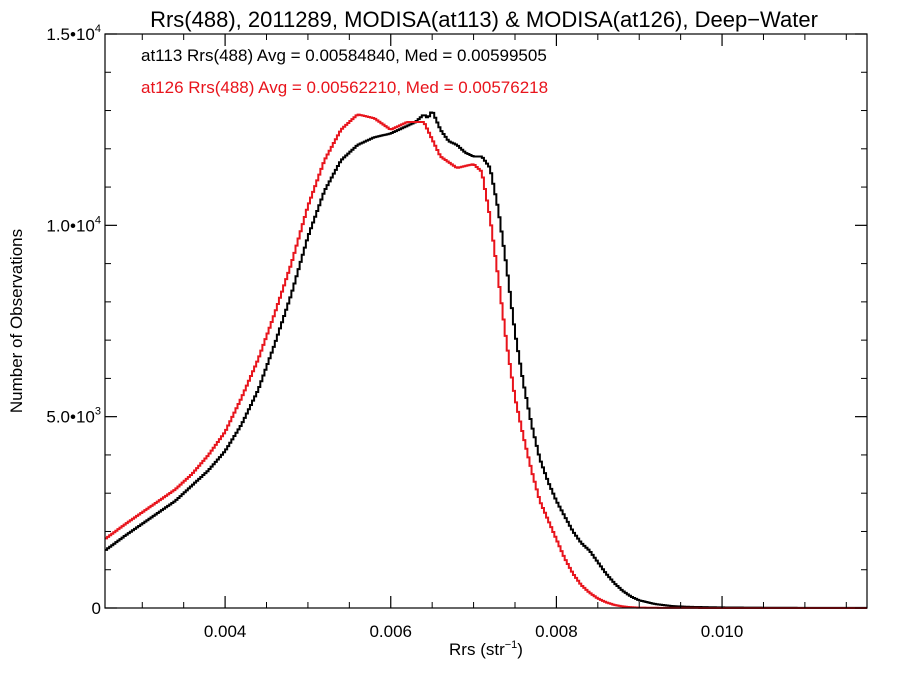  What do you see at coordinates (96, 608) in the screenshot?
I see `y-tick-label: 0` at bounding box center [96, 608].